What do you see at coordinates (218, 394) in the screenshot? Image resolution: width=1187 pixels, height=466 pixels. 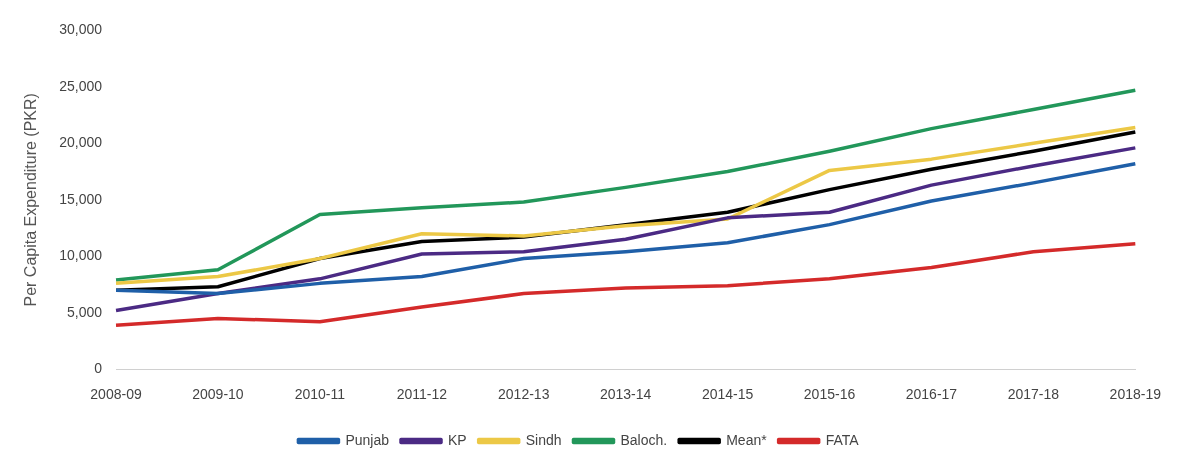 I see `x-tick-label: 2009-10` at bounding box center [218, 394].